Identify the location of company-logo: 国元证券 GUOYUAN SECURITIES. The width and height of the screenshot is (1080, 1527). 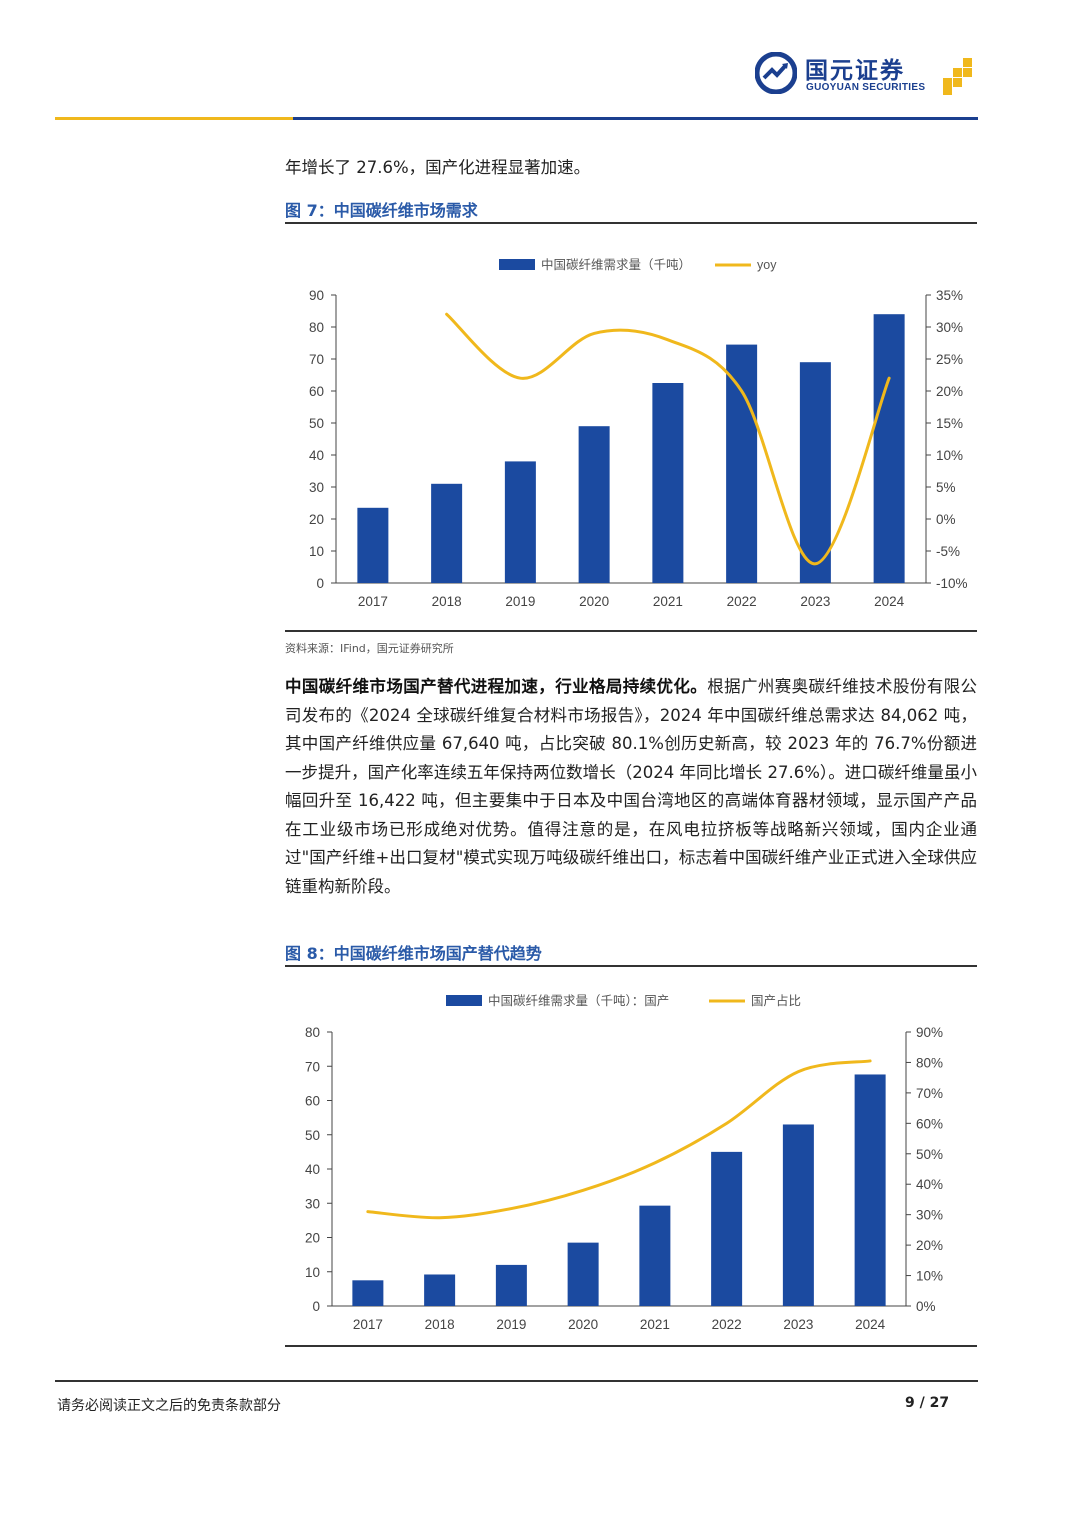
(870, 73).